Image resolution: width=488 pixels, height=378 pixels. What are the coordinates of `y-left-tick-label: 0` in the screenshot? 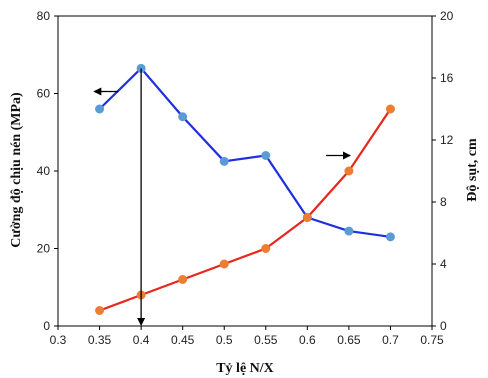 It's located at (46, 326).